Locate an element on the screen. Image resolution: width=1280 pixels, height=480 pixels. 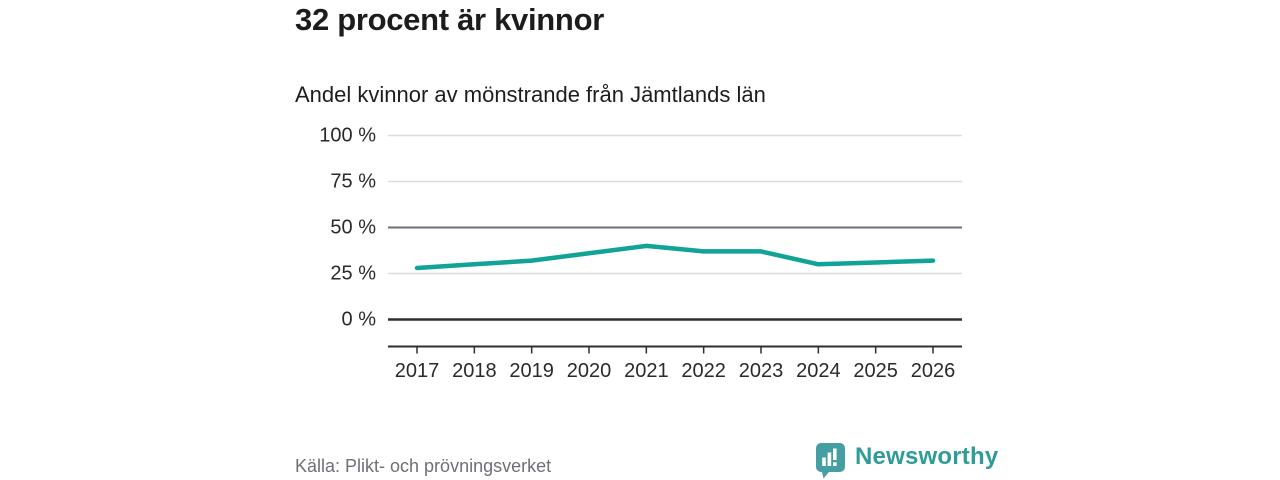
source-note: Källa: Plikt- och prövningsverket is located at coordinates (423, 466).